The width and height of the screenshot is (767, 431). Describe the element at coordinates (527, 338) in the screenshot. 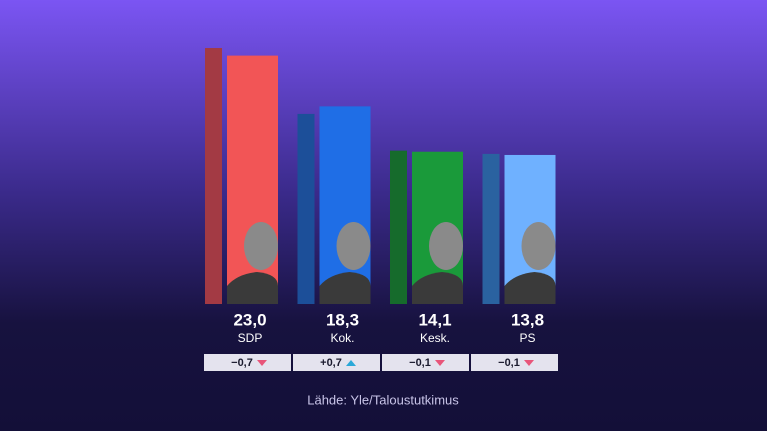

I see `category-label: PS` at that location.